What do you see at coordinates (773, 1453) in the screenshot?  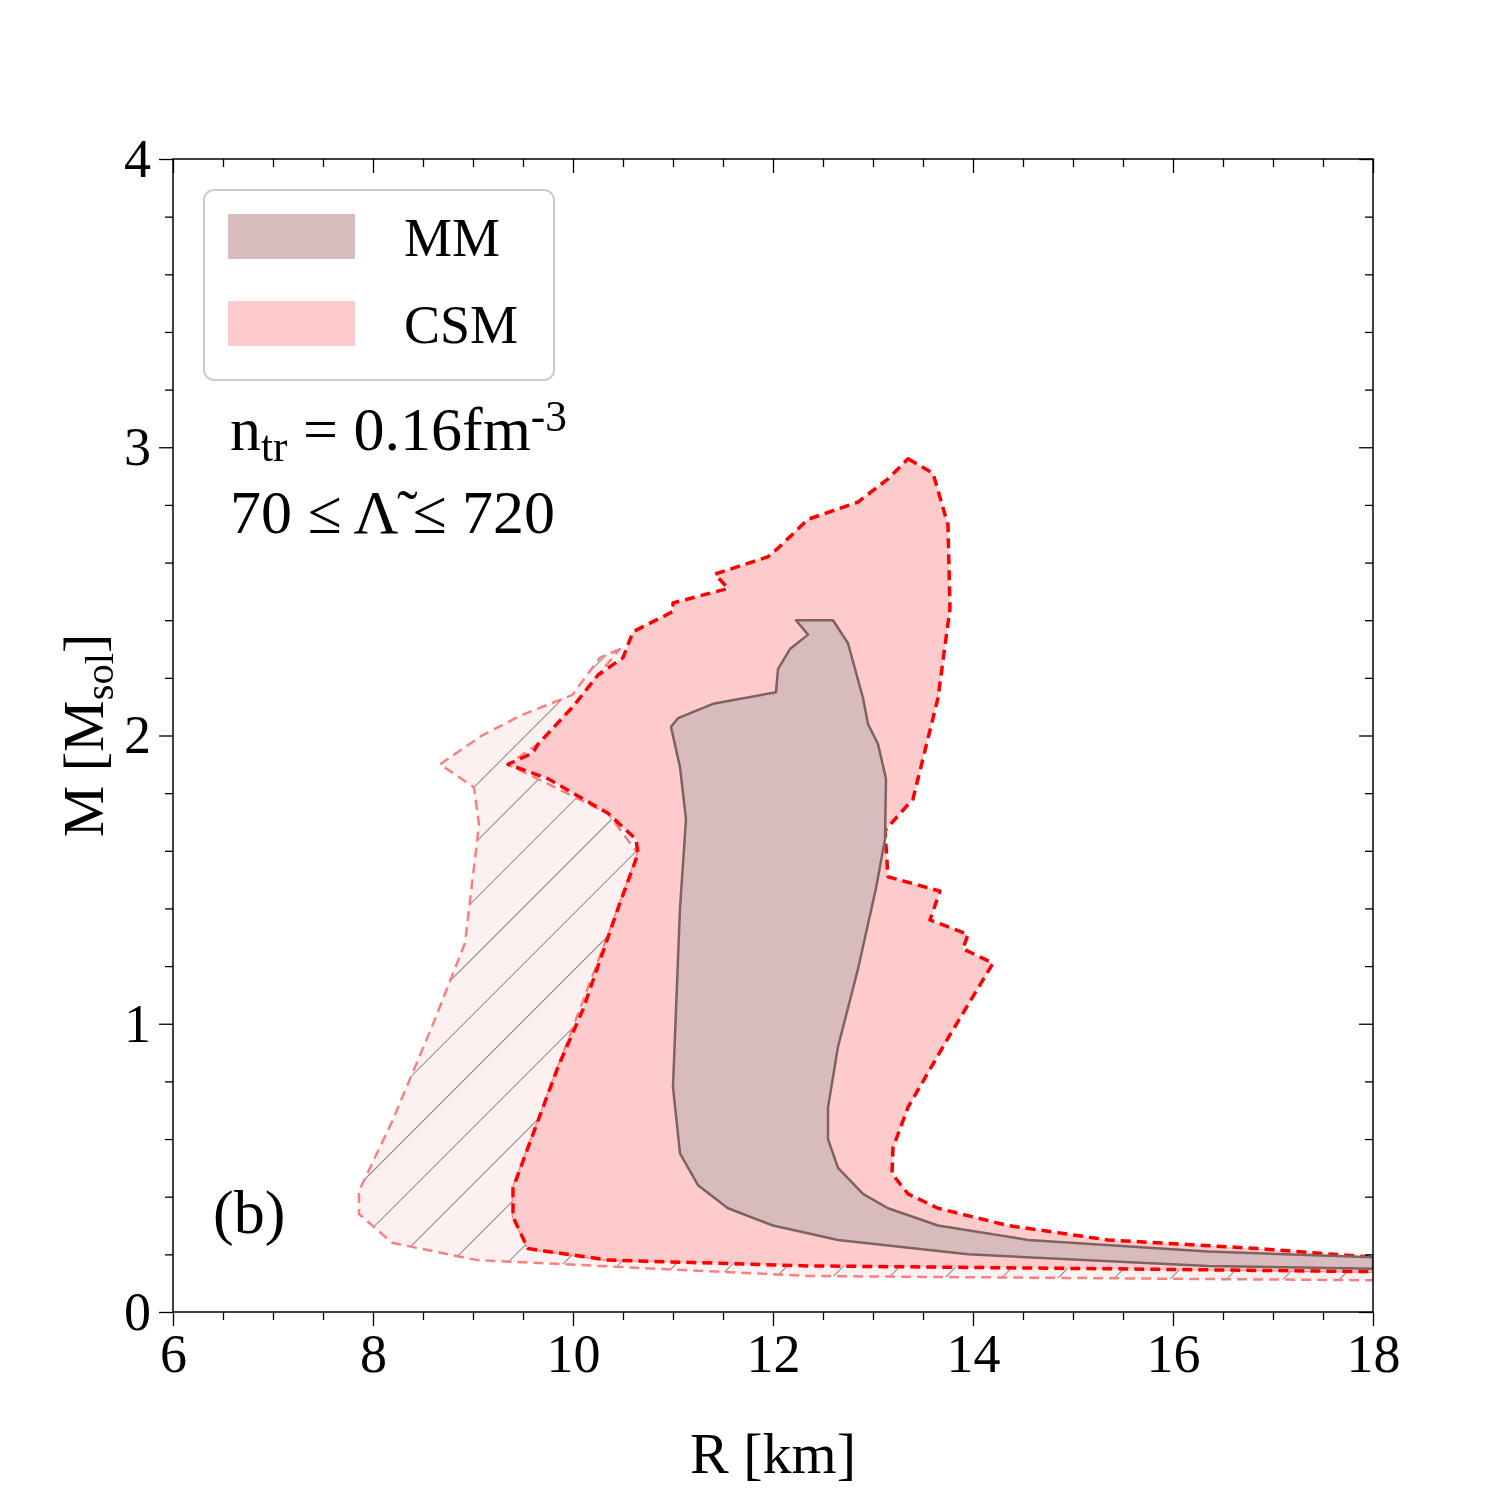 I see `x-axis-title: R [km]` at bounding box center [773, 1453].